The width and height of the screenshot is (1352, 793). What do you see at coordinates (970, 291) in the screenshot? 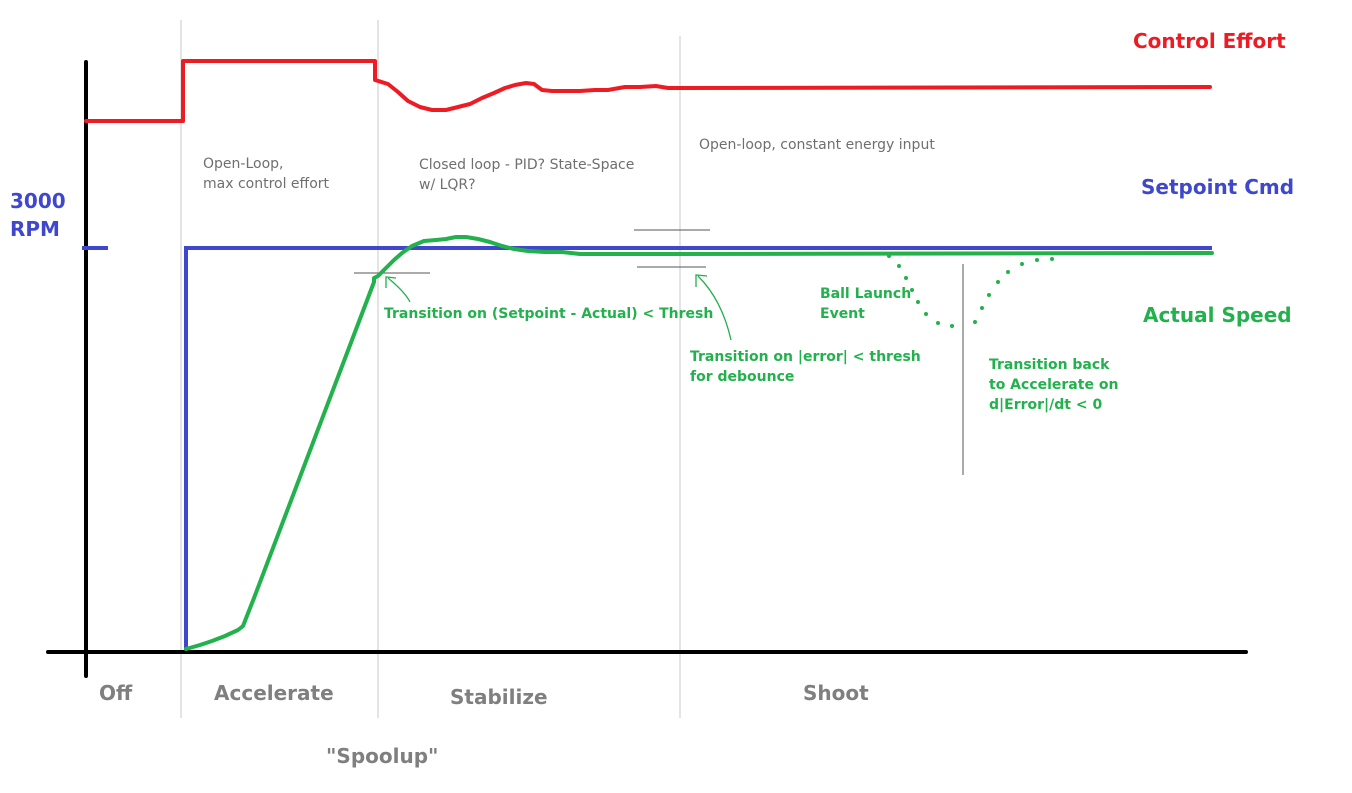
I see `ball-launch-dip-dots` at bounding box center [970, 291].